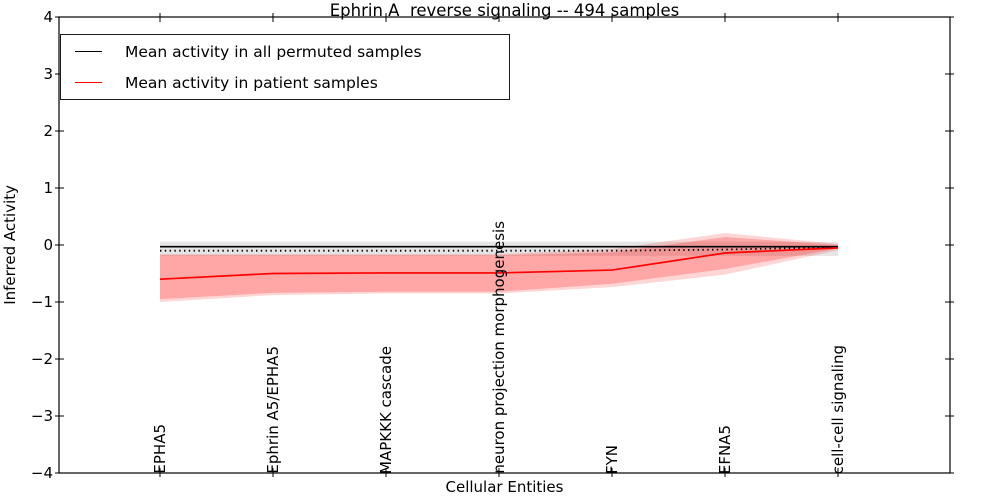 The width and height of the screenshot is (1000, 500). I want to click on x-tick-label: FYN, so click(612, 459).